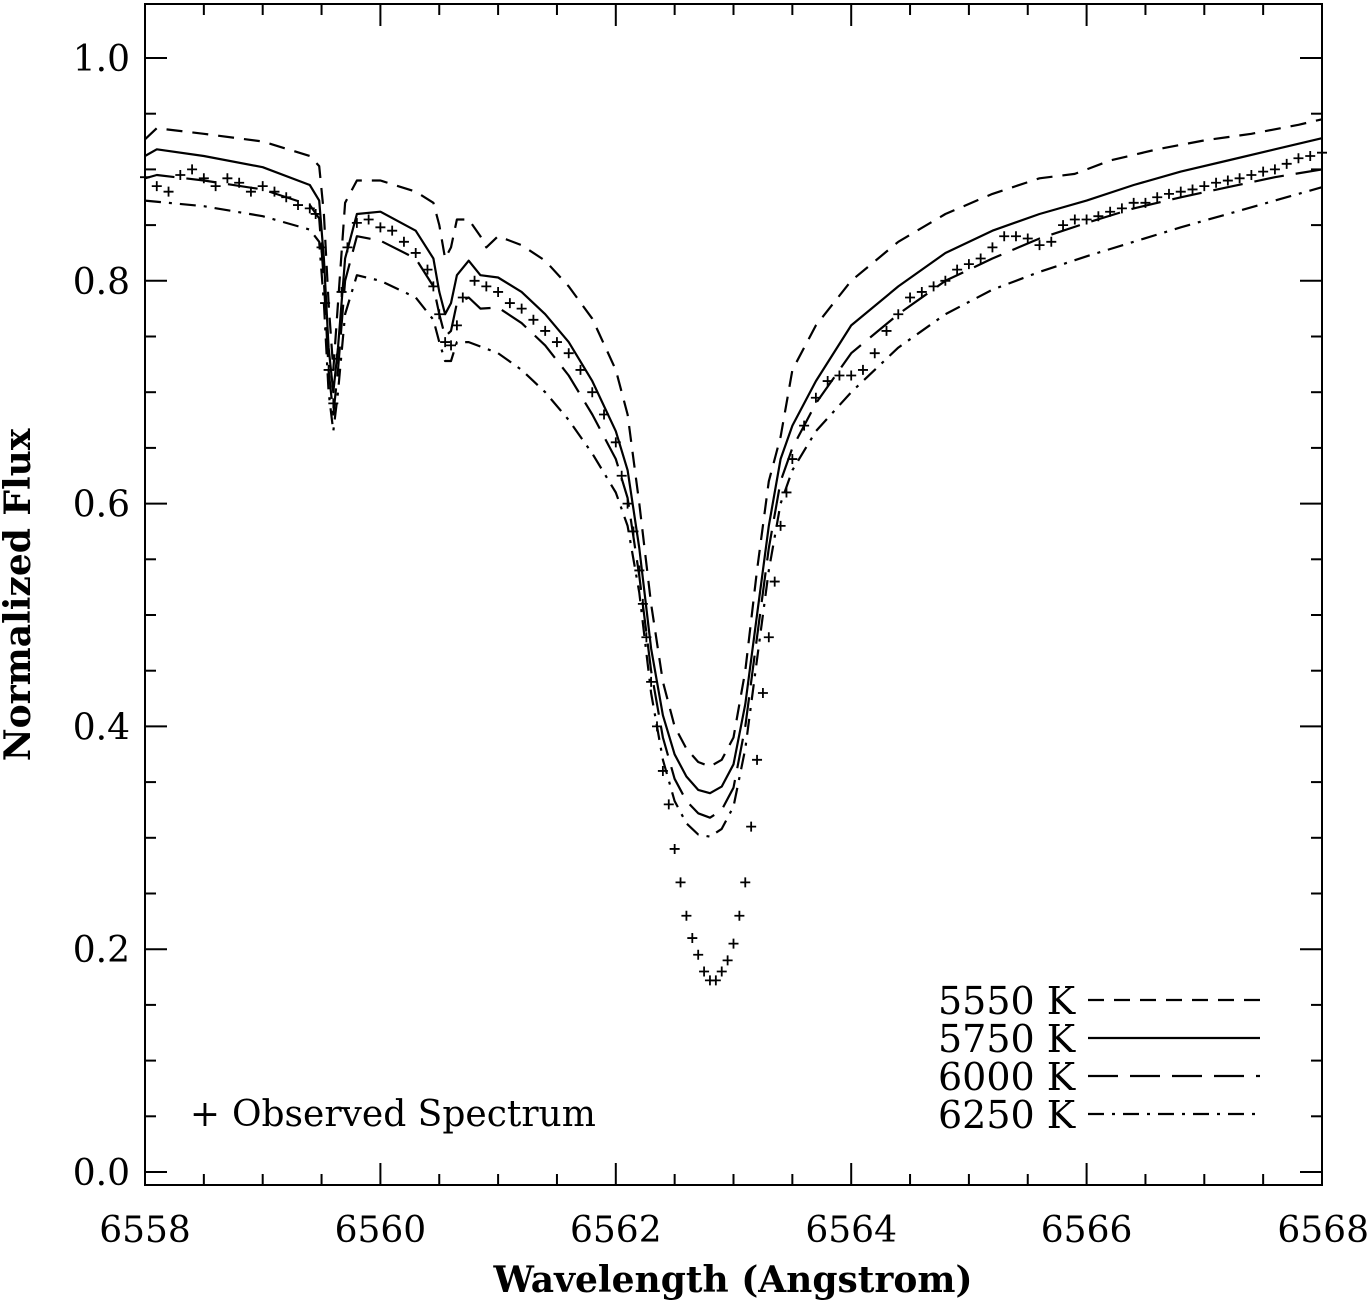 Image resolution: width=1371 pixels, height=1303 pixels. Describe the element at coordinates (381, 1230) in the screenshot. I see `x-tick-label: 6560` at that location.